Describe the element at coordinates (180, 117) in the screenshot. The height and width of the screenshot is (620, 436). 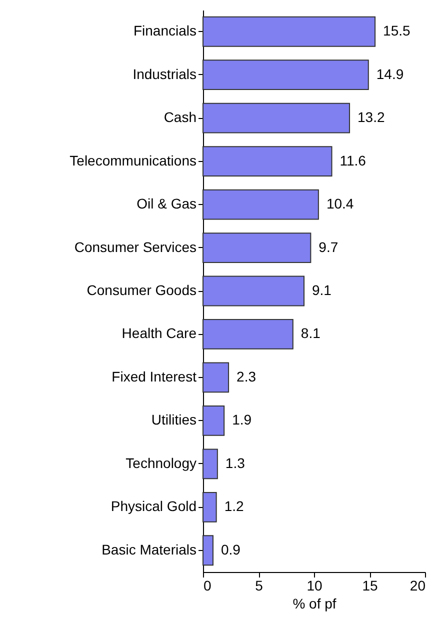
I see `y-tick-label: Cash` at that location.